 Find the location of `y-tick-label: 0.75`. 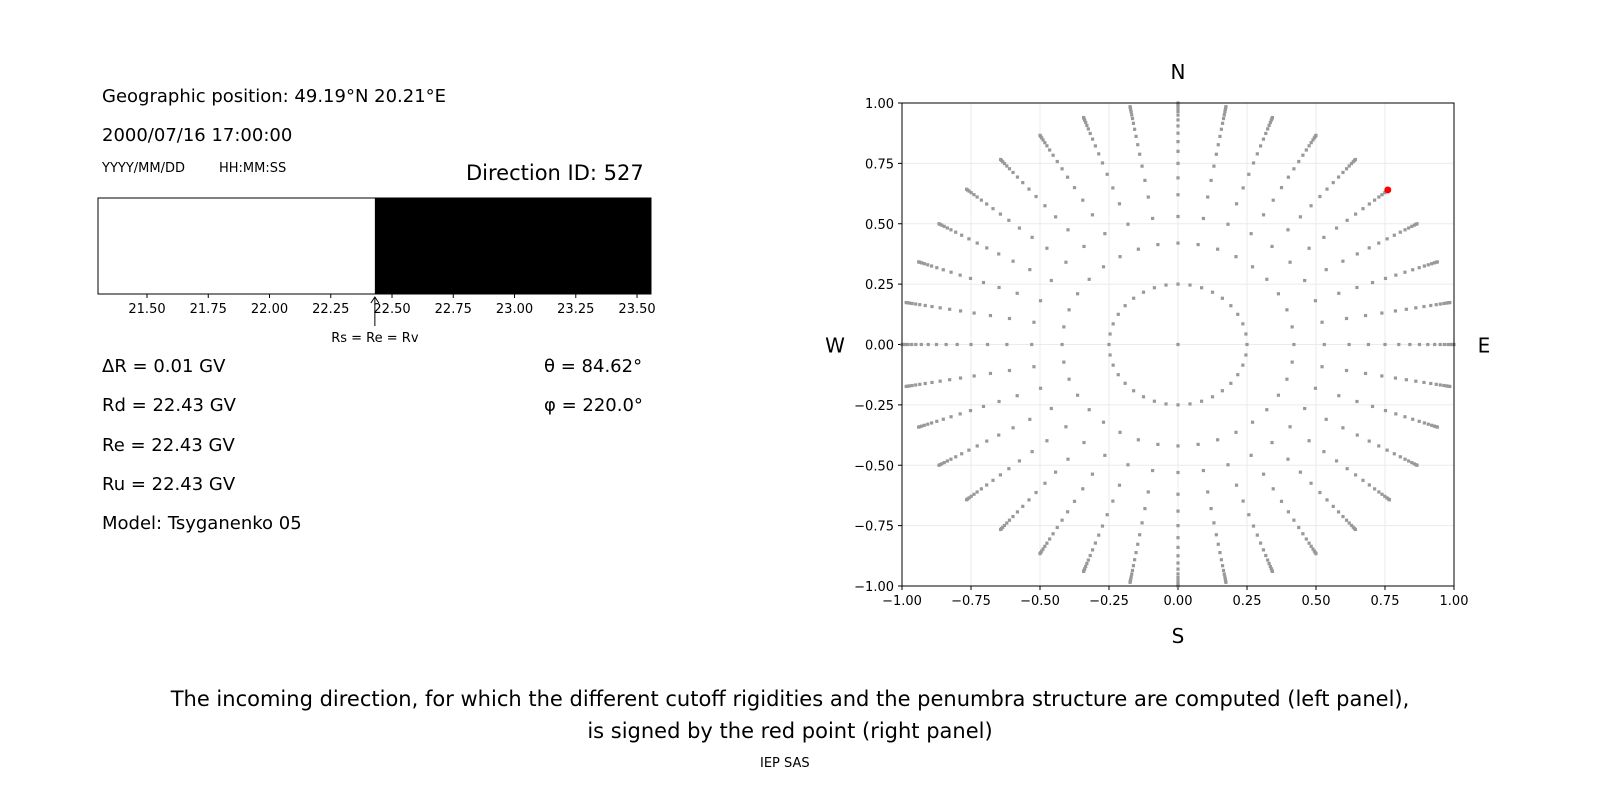

y-tick-label: 0.75 is located at coordinates (879, 164).